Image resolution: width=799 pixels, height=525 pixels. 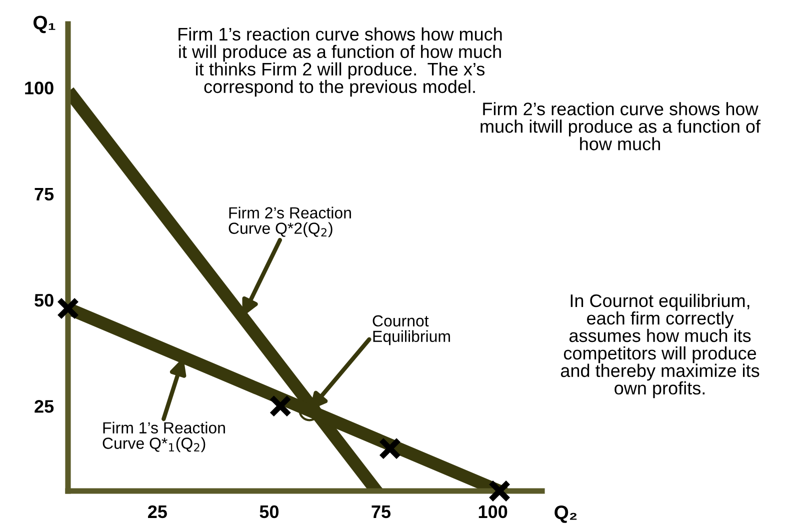 What do you see at coordinates (620, 126) in the screenshot?
I see `annotation: Firm 2’s reaction curve shows how much itwill produce as a function of how much` at bounding box center [620, 126].